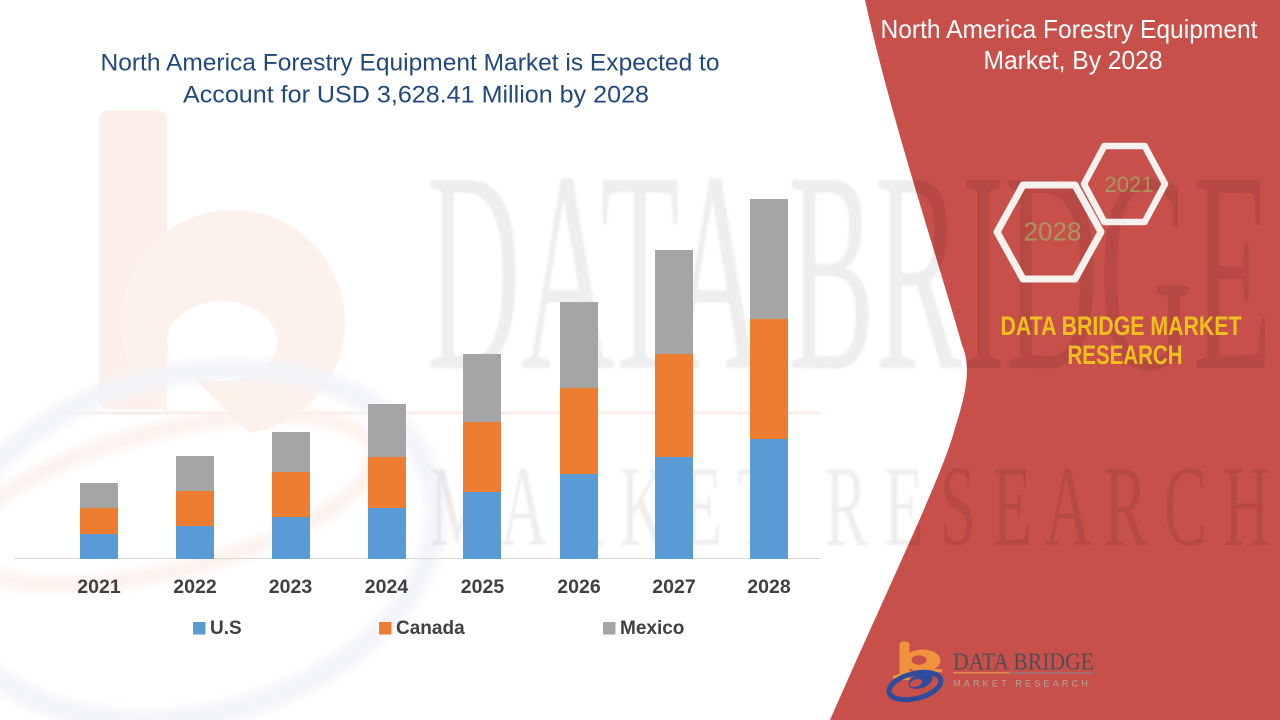  I want to click on svg-text: DATA BRIDGE MARKET, so click(1121, 326).